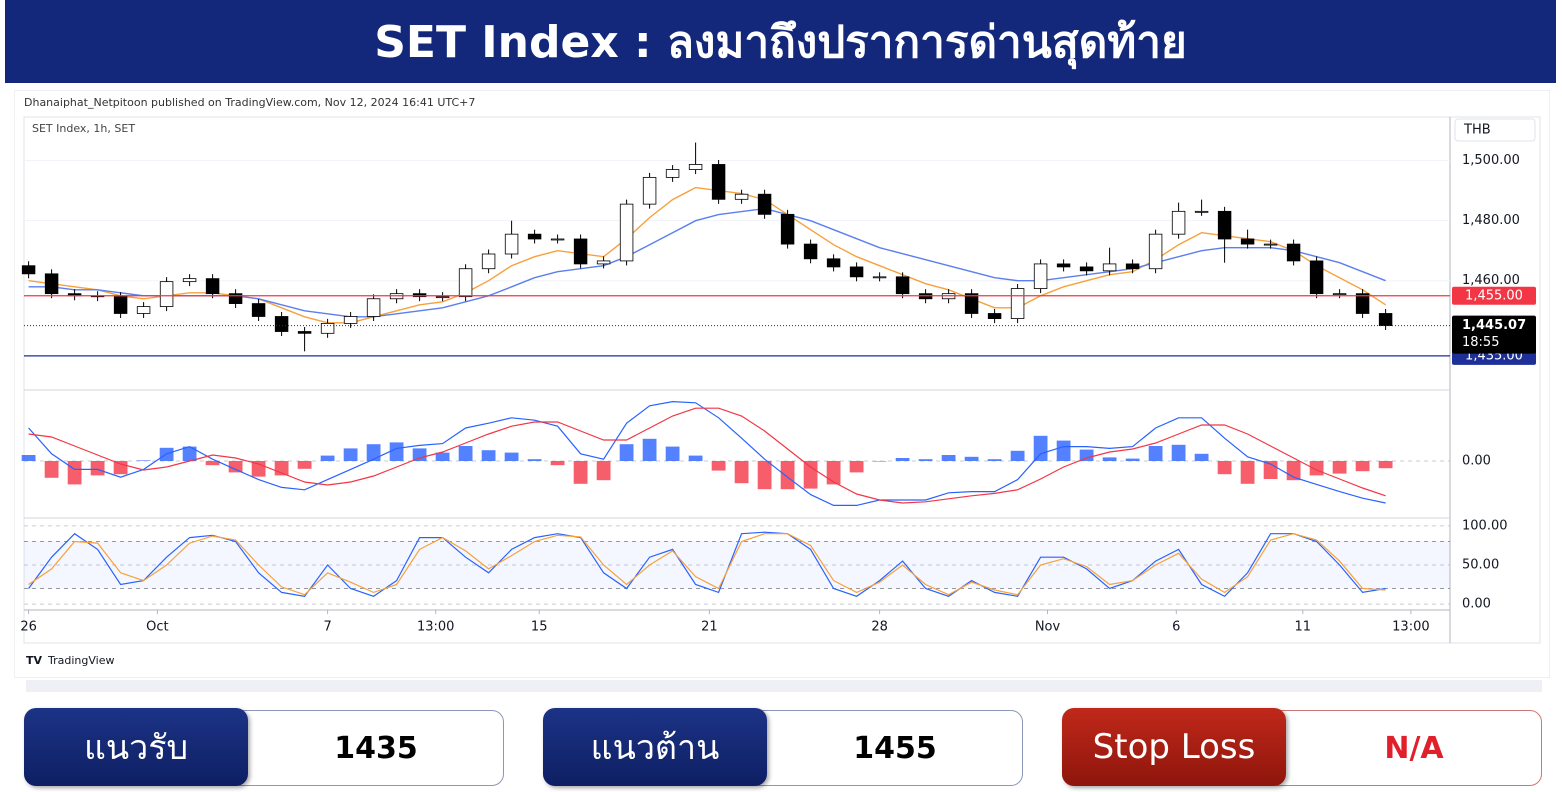 Image resolution: width=1562 pixels, height=792 pixels. I want to click on level-label: 1,455.00, so click(1494, 295).